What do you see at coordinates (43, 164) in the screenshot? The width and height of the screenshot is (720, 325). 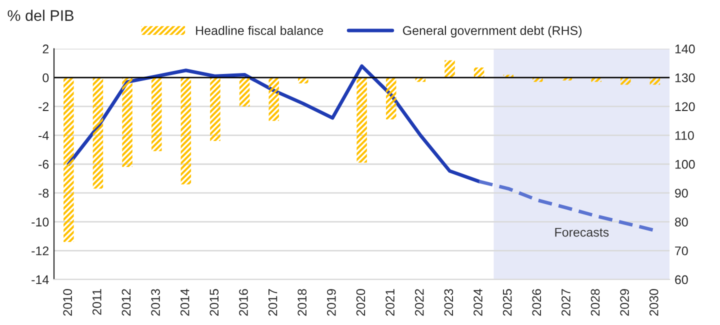 I see `y-tick-label: -6` at bounding box center [43, 164].